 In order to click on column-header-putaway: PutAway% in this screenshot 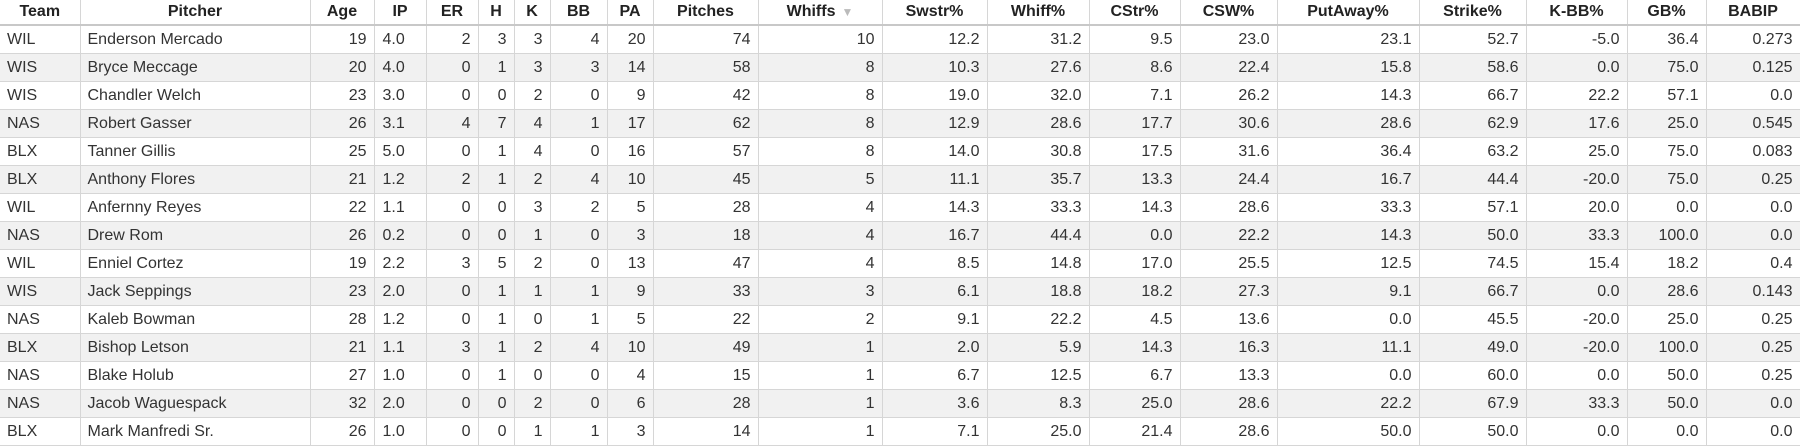, I will do `click(1348, 13)`.